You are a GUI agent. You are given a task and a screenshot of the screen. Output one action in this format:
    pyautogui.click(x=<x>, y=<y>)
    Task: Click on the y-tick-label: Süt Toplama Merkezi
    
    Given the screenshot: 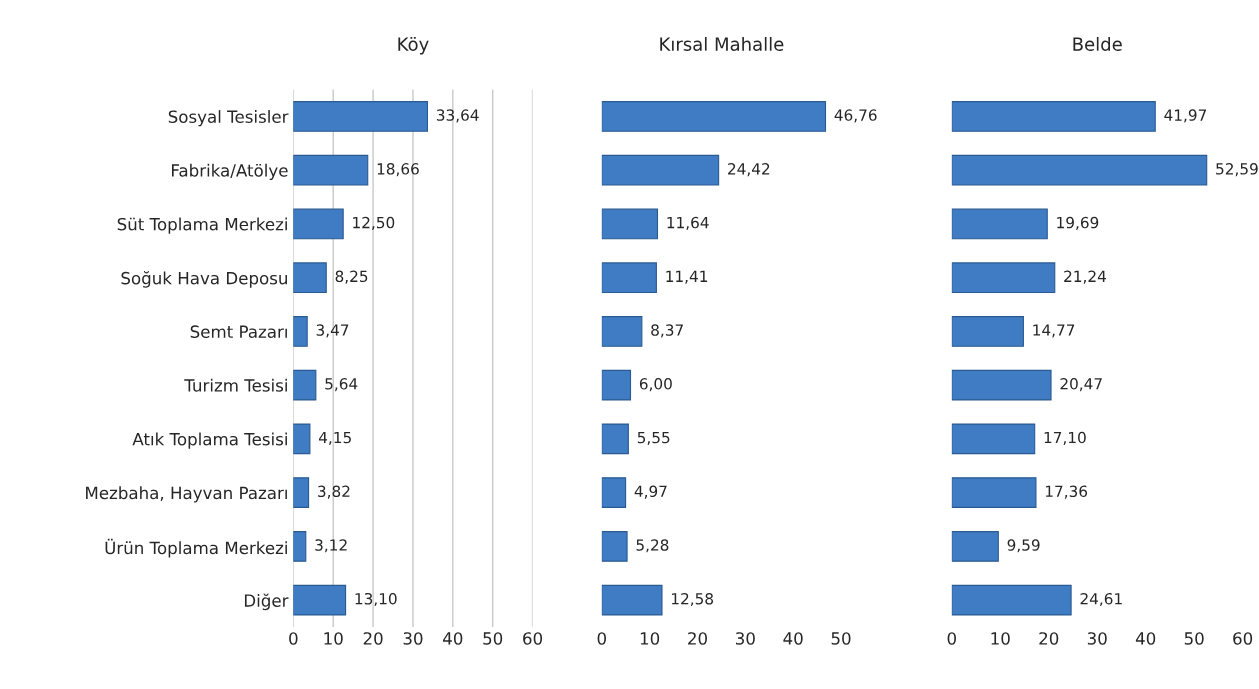 What is the action you would take?
    pyautogui.click(x=202, y=225)
    